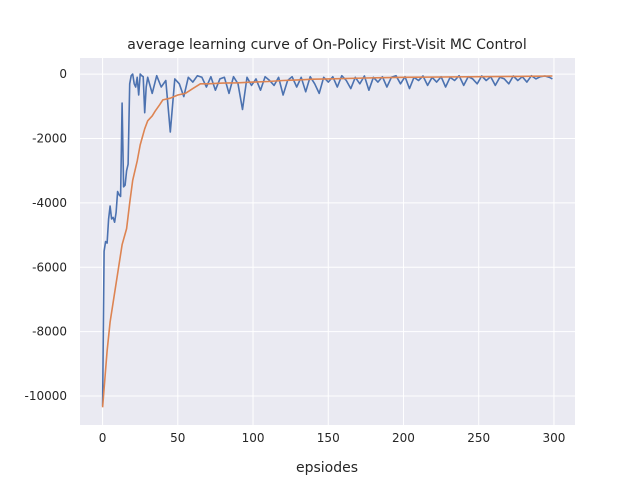 This screenshot has height=484, width=640. I want to click on y-tick-label: 0, so click(63, 74).